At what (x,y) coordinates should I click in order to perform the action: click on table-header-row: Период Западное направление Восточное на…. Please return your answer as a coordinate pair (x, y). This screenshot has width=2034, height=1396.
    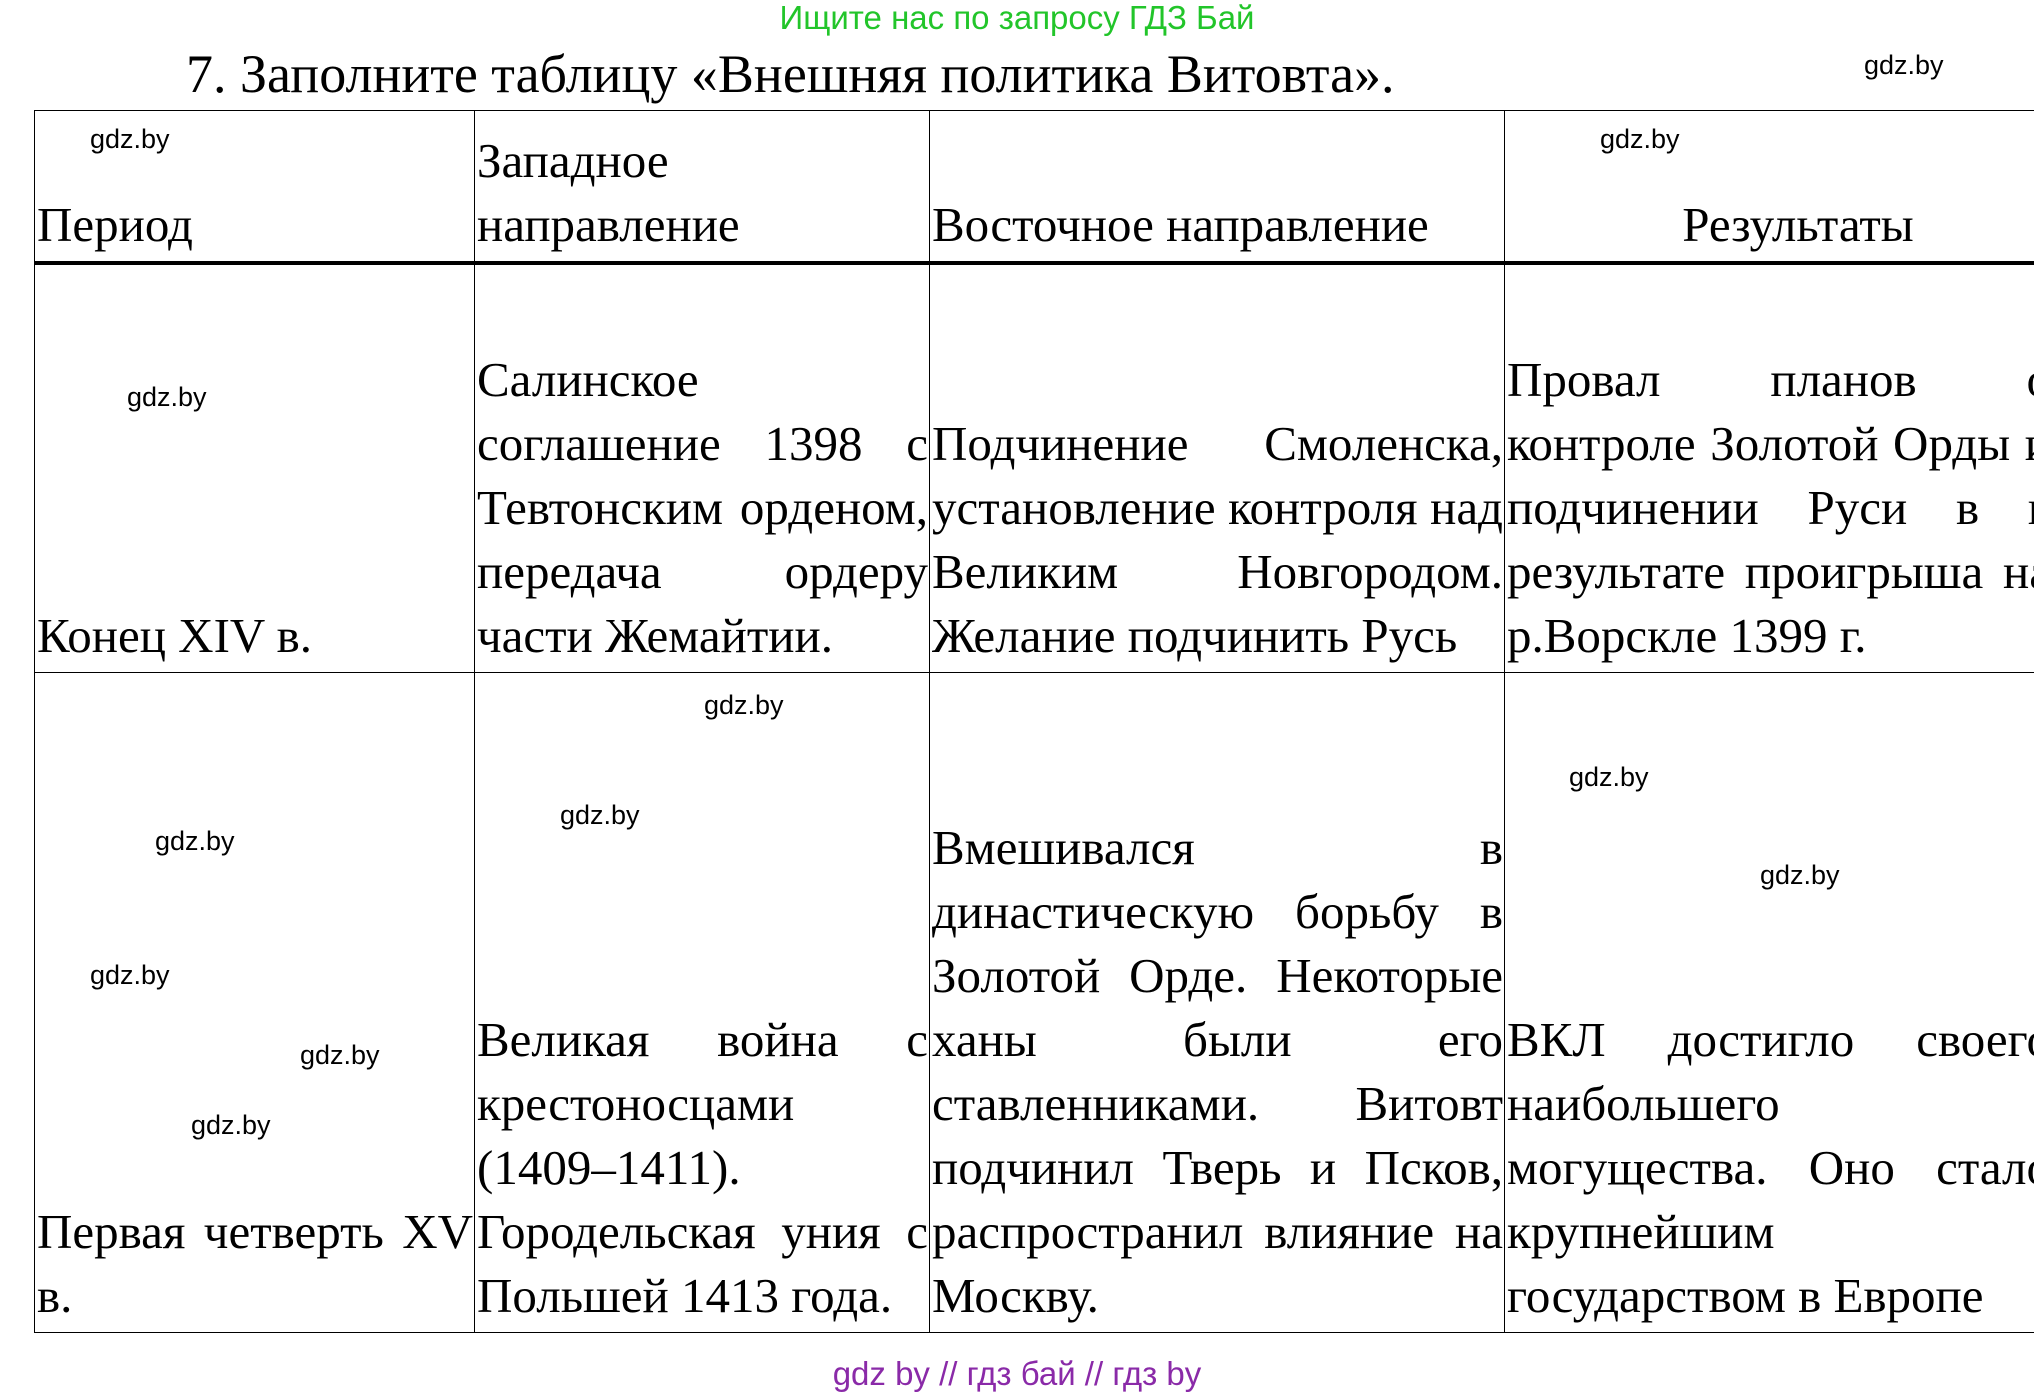
    Looking at the image, I should click on (1034, 187).